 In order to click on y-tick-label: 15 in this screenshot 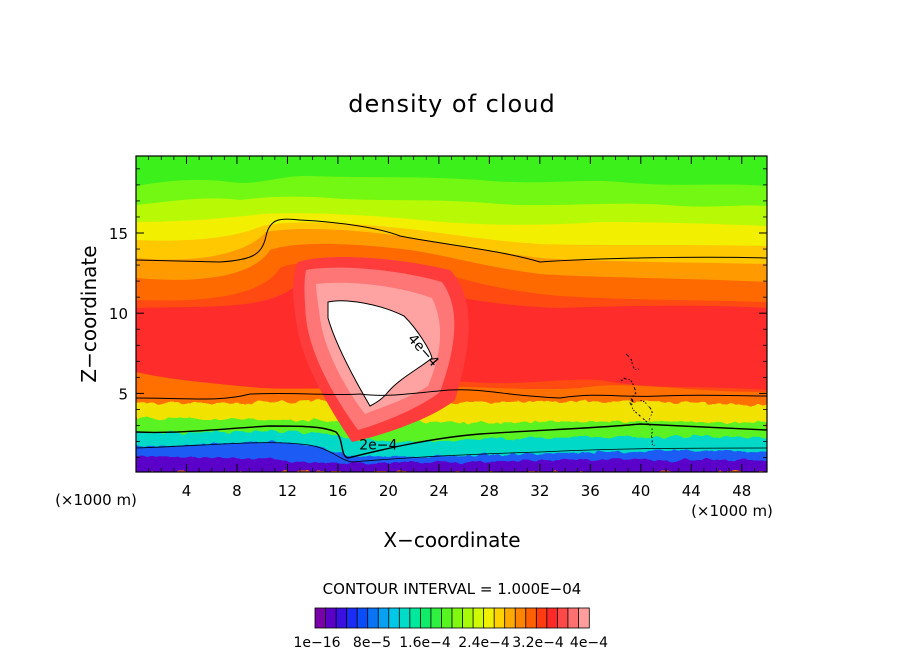, I will do `click(118, 234)`.